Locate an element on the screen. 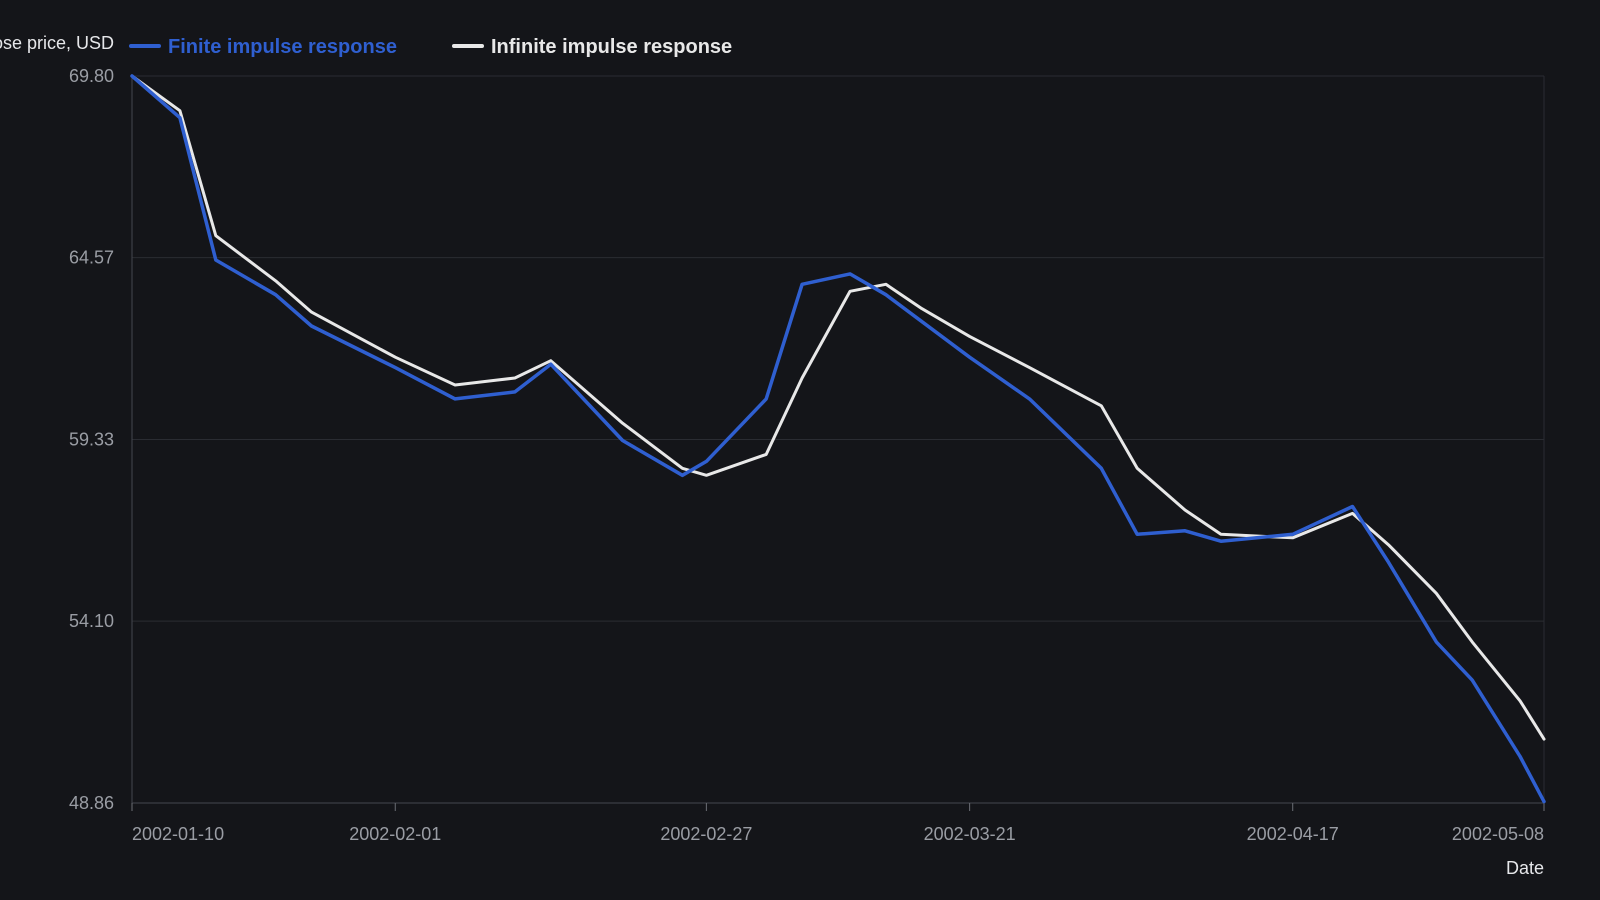 Image resolution: width=1600 pixels, height=900 pixels. legend-label: Infinite impulse response is located at coordinates (611, 47).